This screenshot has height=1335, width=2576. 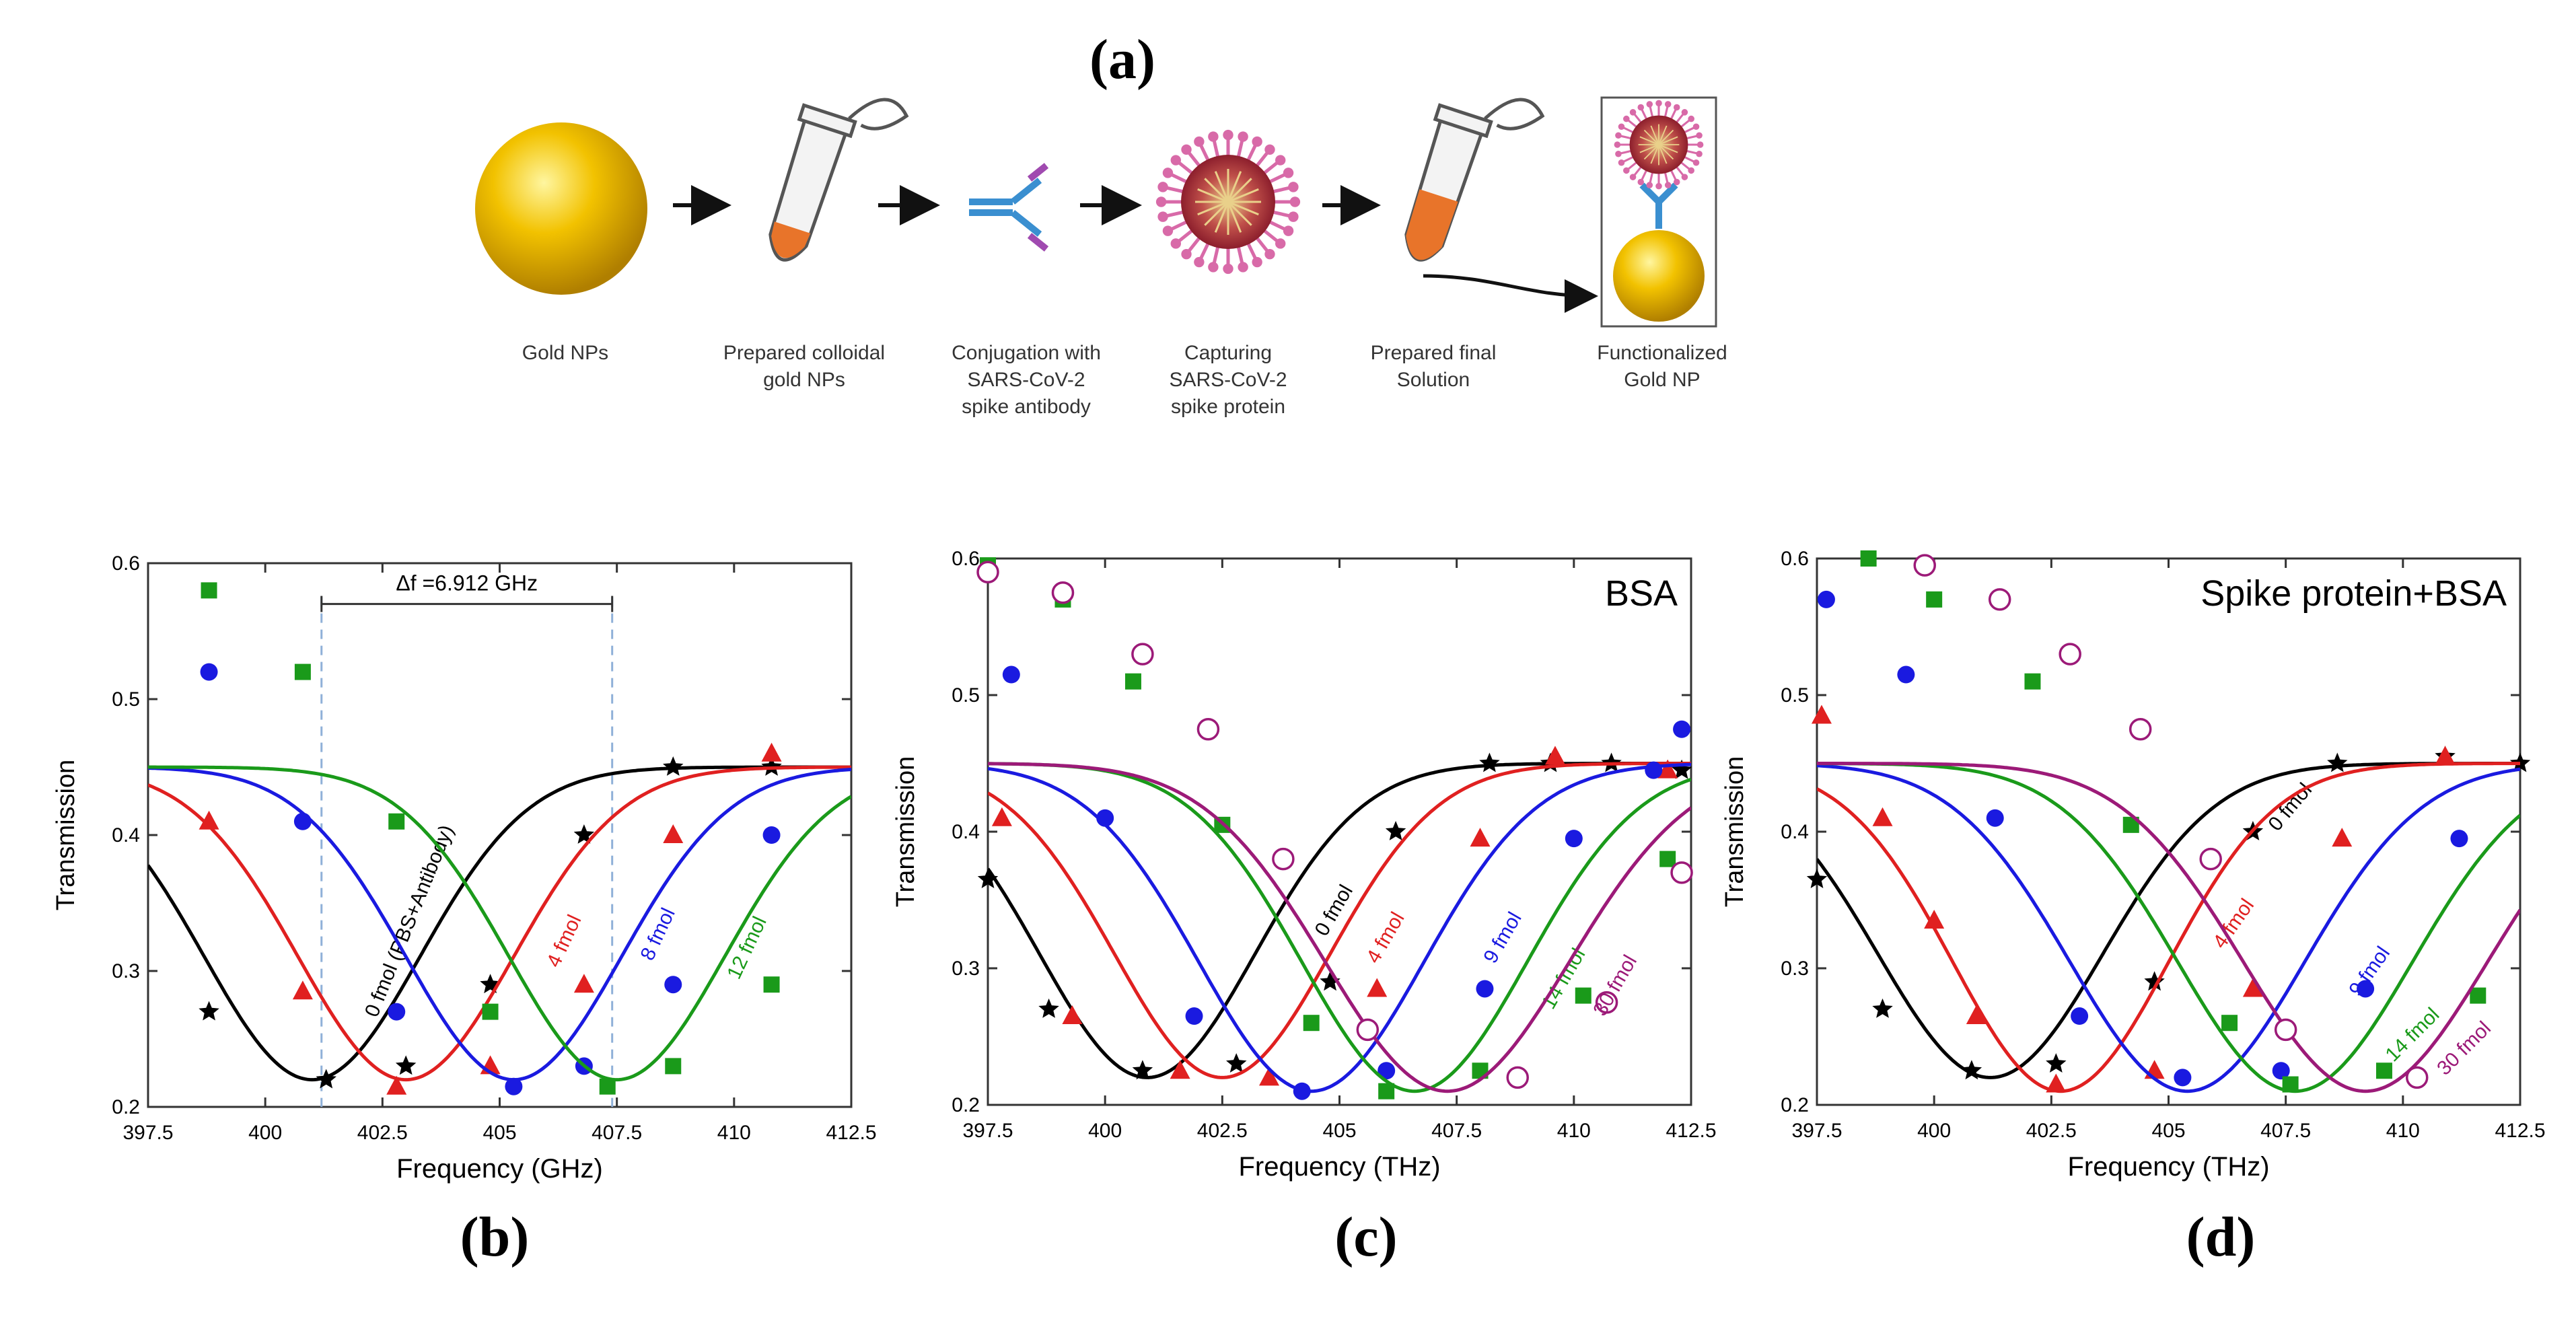 I want to click on panel-label-c: (c), so click(x=1366, y=1237).